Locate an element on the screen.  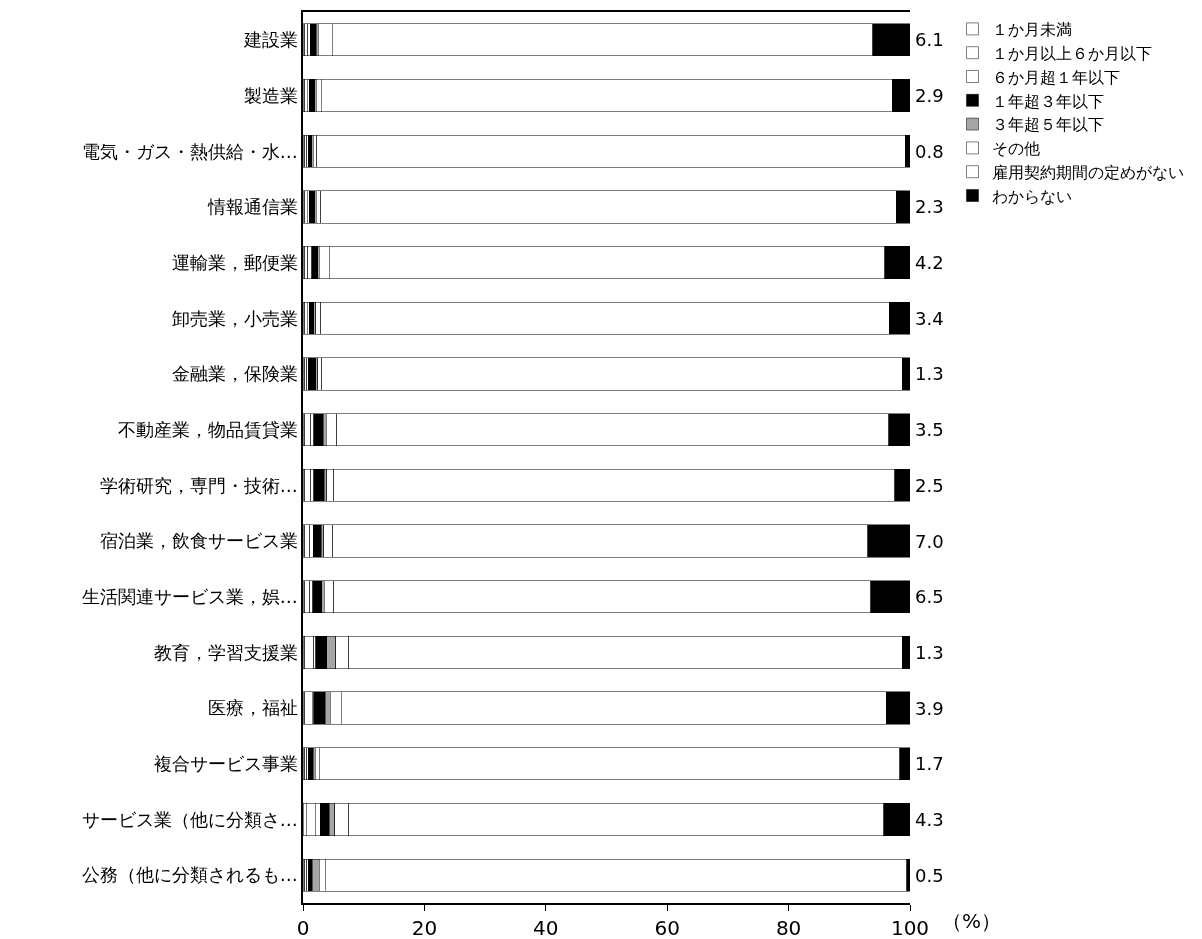
x-tick-label: 100 is located at coordinates (910, 927).